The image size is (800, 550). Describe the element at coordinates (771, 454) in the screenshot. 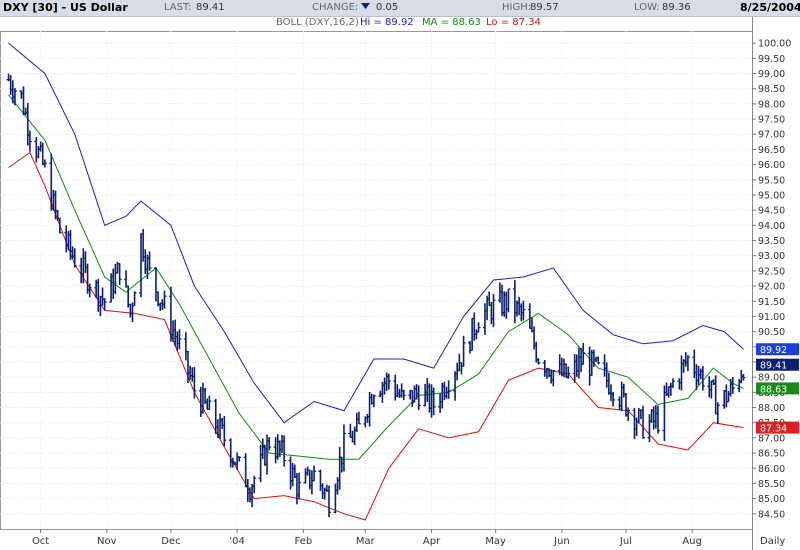

I see `y-tick-label: 86.50` at that location.